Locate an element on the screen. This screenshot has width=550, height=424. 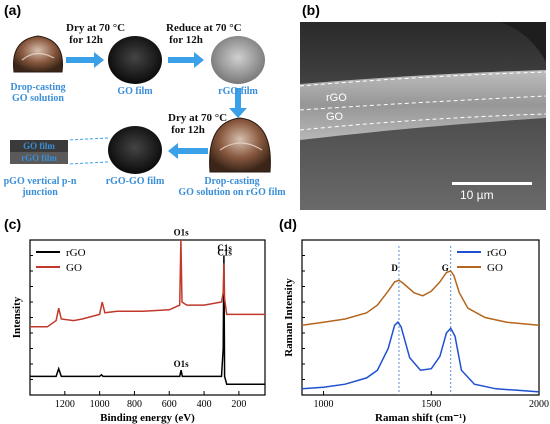
arrow-left-icon is located at coordinates (188, 151).